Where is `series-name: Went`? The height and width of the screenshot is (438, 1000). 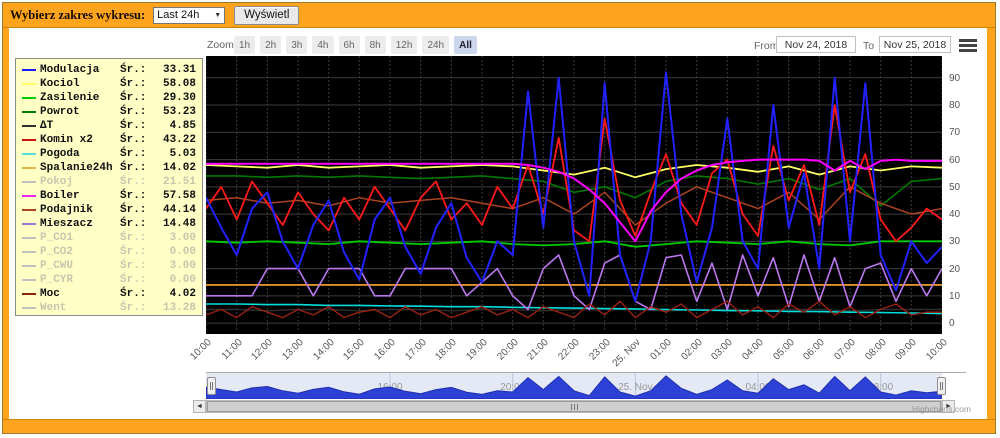 series-name: Went is located at coordinates (53, 308).